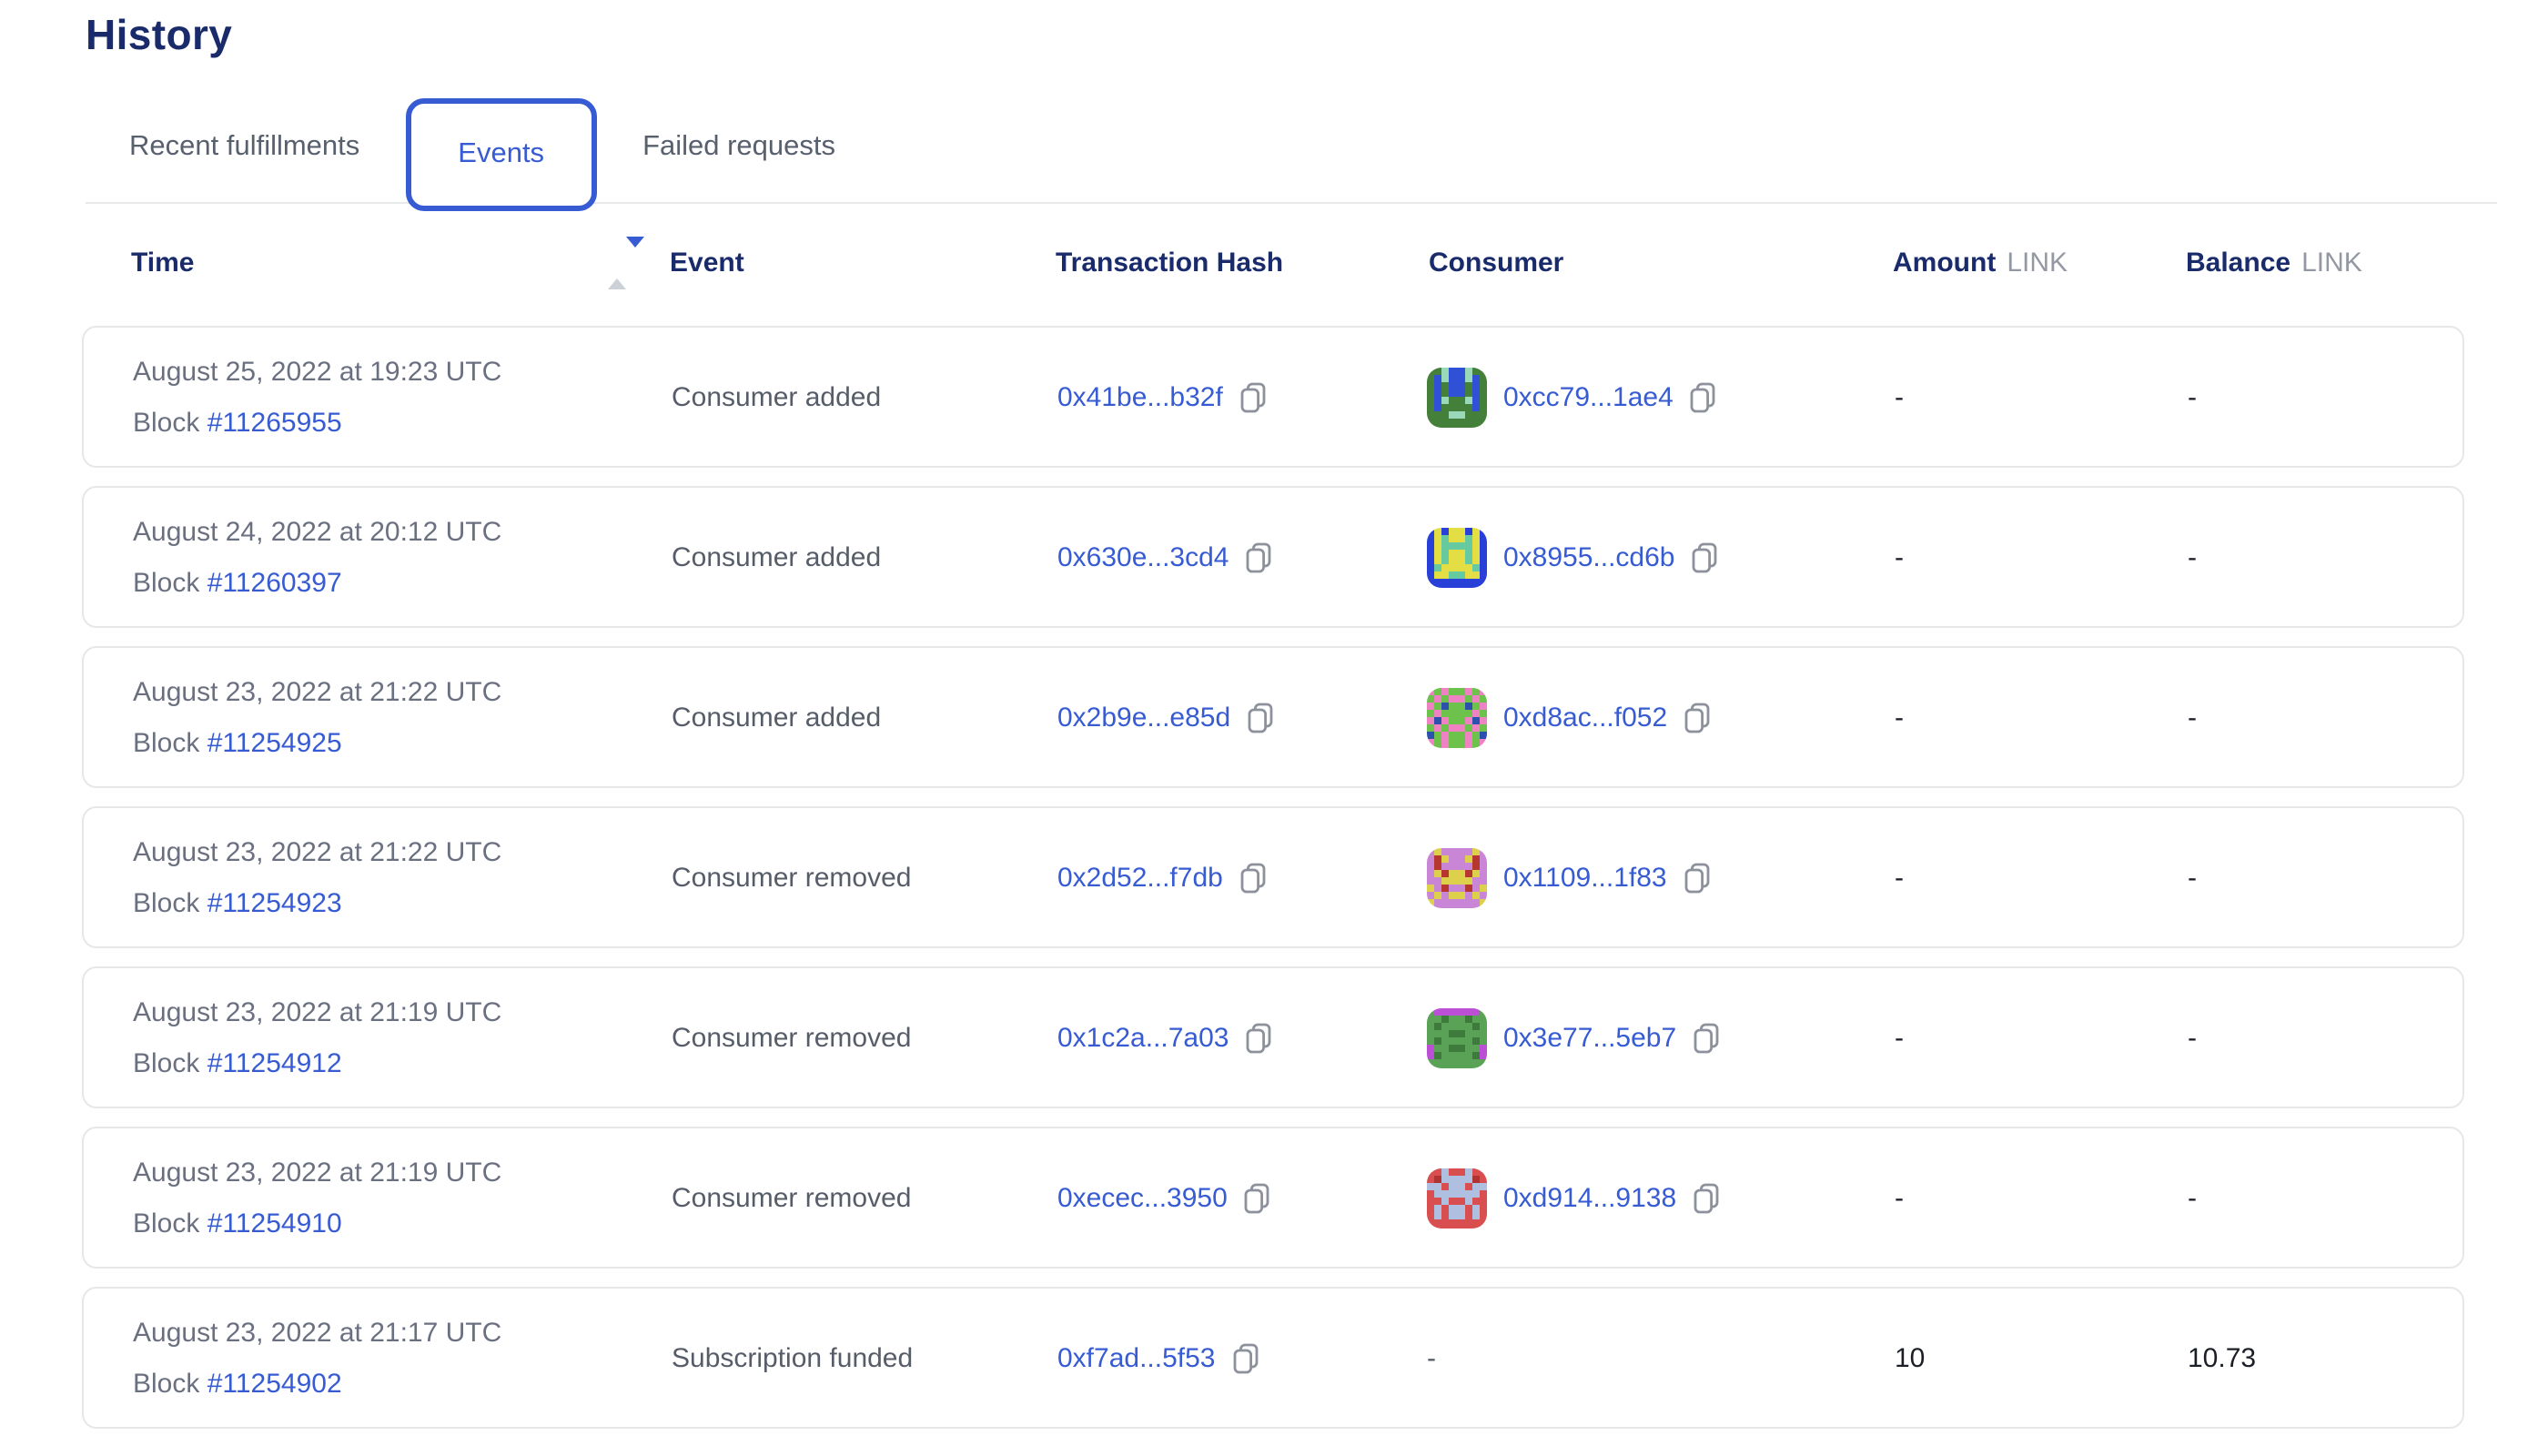 Image resolution: width=2528 pixels, height=1456 pixels. Describe the element at coordinates (2331, 263) in the screenshot. I see `balance-unit-label: LINK` at that location.